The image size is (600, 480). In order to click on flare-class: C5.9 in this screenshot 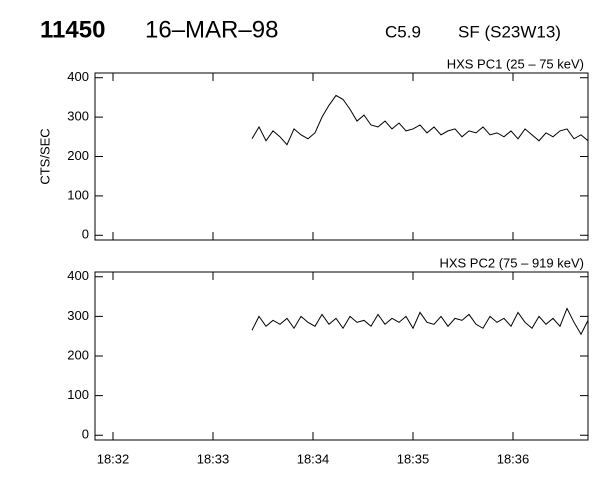, I will do `click(403, 31)`.